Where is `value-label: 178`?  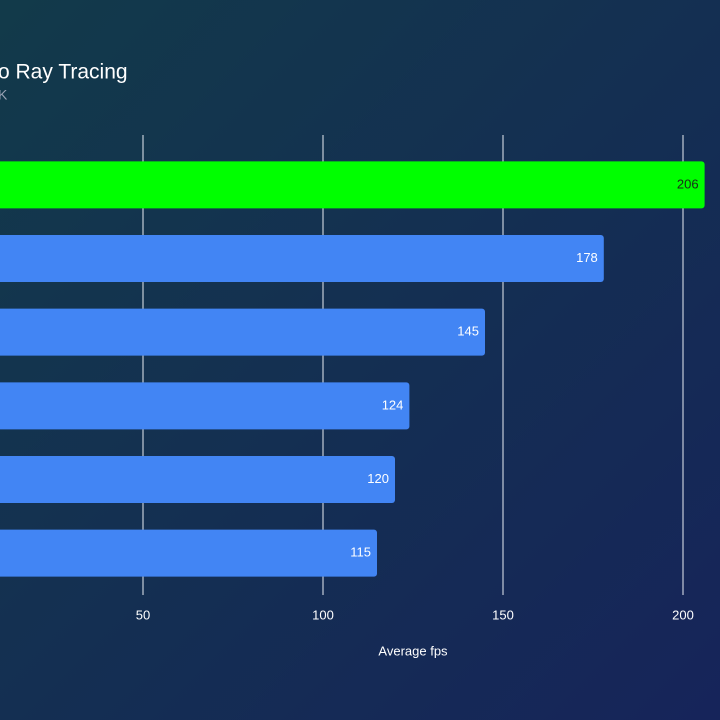
value-label: 178 is located at coordinates (587, 257).